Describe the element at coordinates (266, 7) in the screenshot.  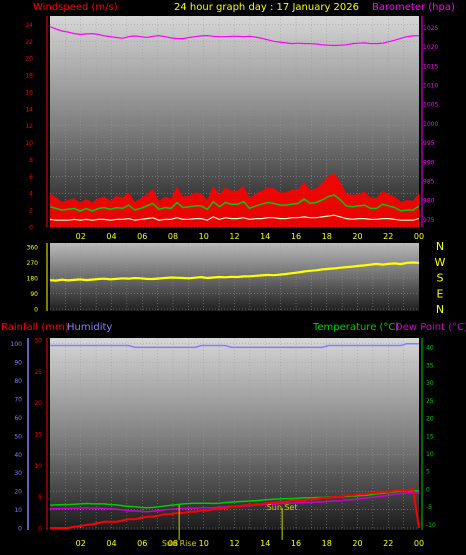
I see `graph-title: 24 hour graph day : 17 January 2026` at that location.